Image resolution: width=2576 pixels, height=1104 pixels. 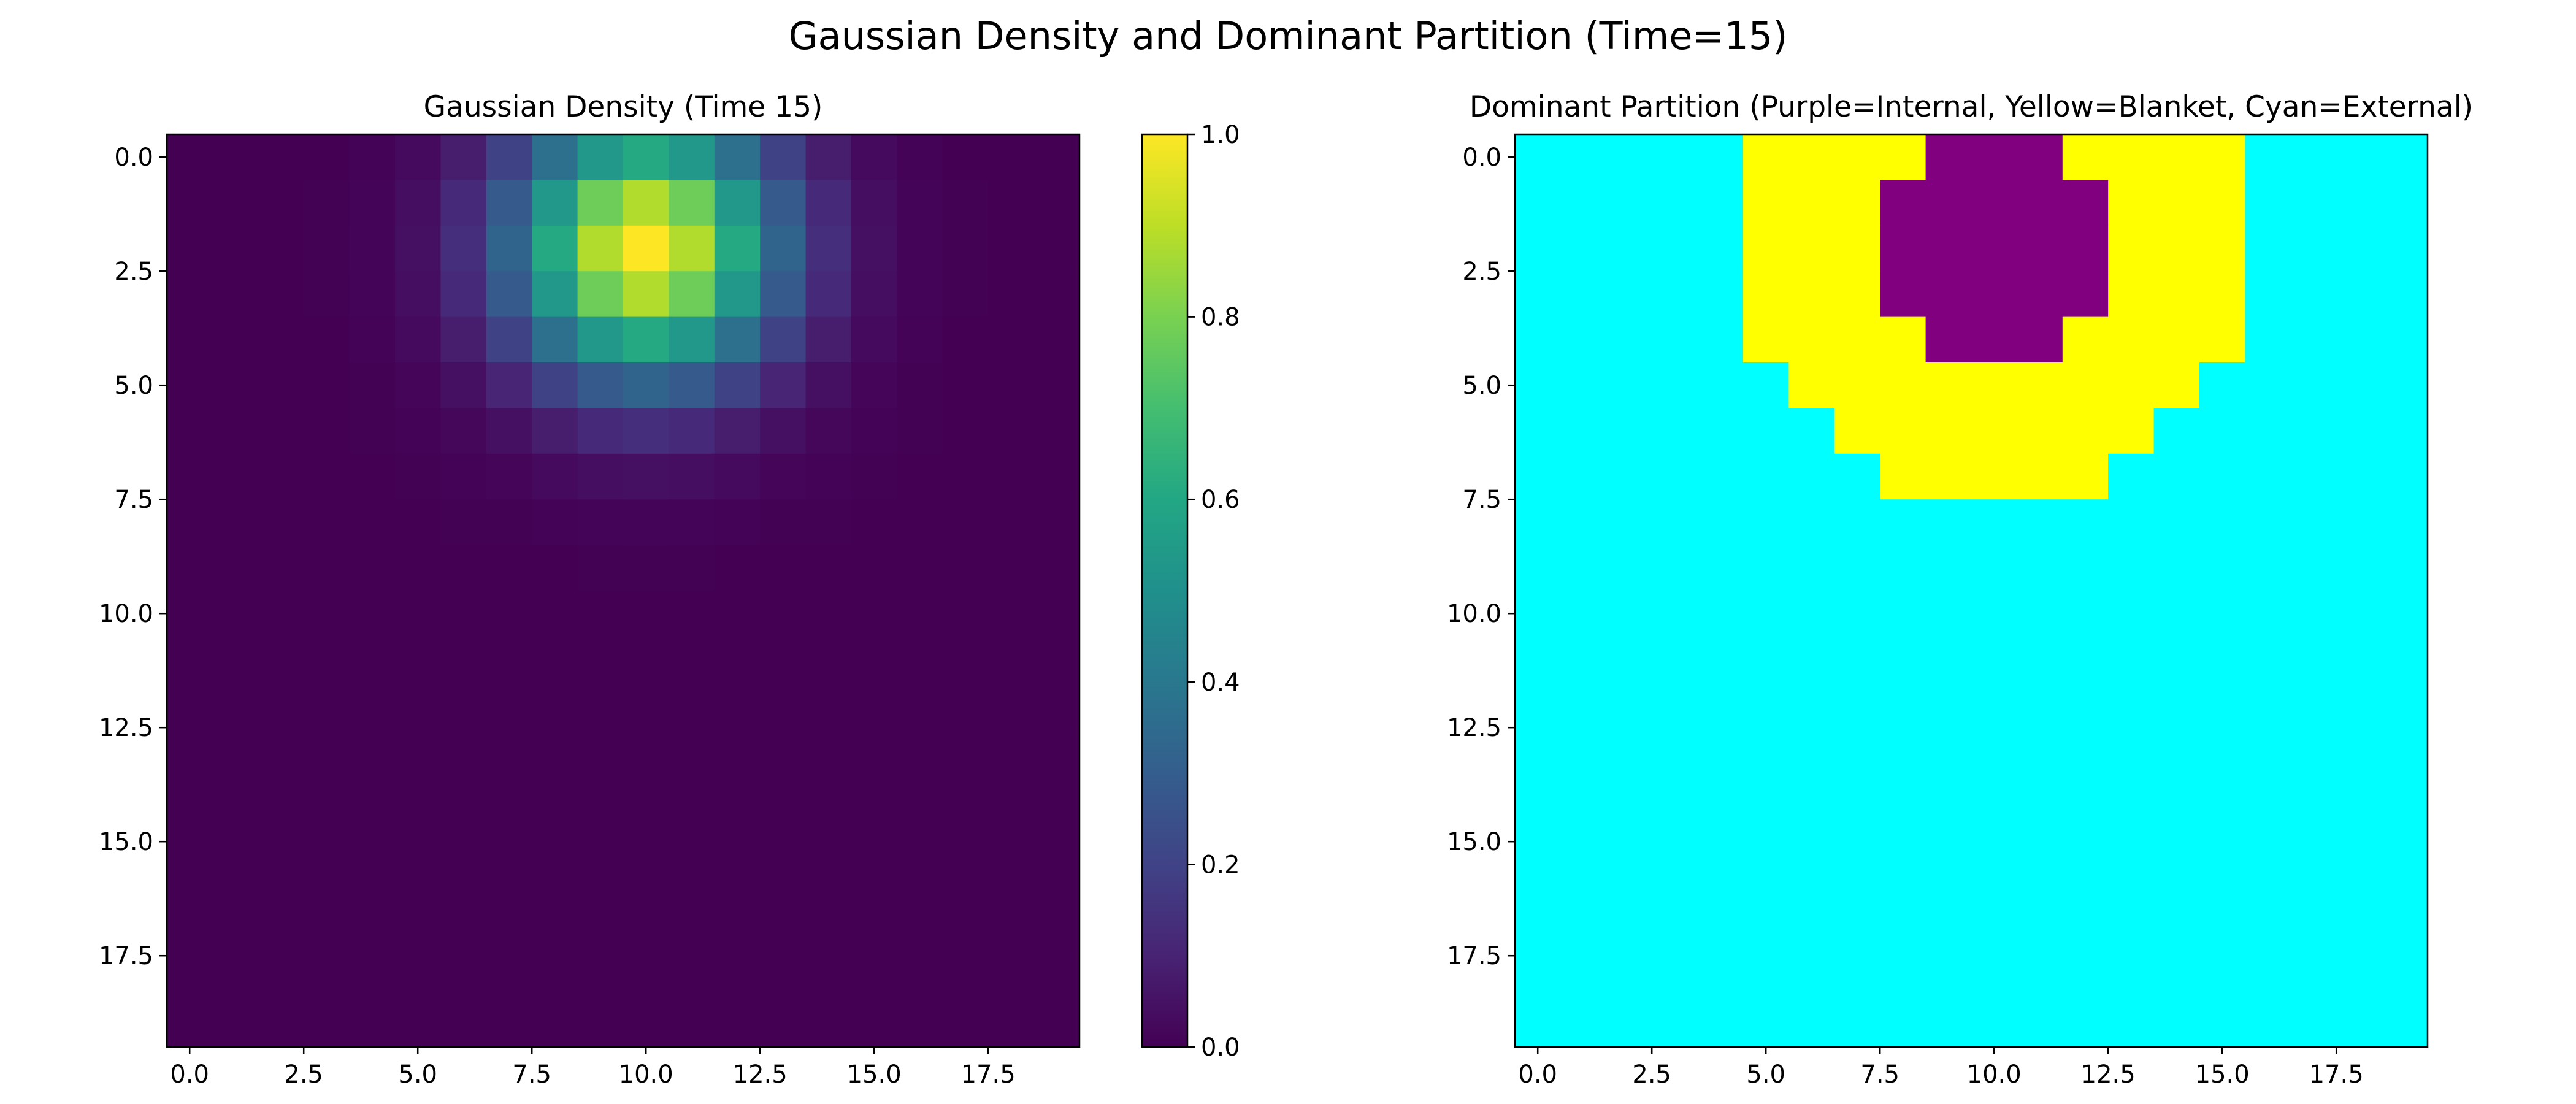 What do you see at coordinates (133, 500) in the screenshot?
I see `y-tick-label: 7.5` at bounding box center [133, 500].